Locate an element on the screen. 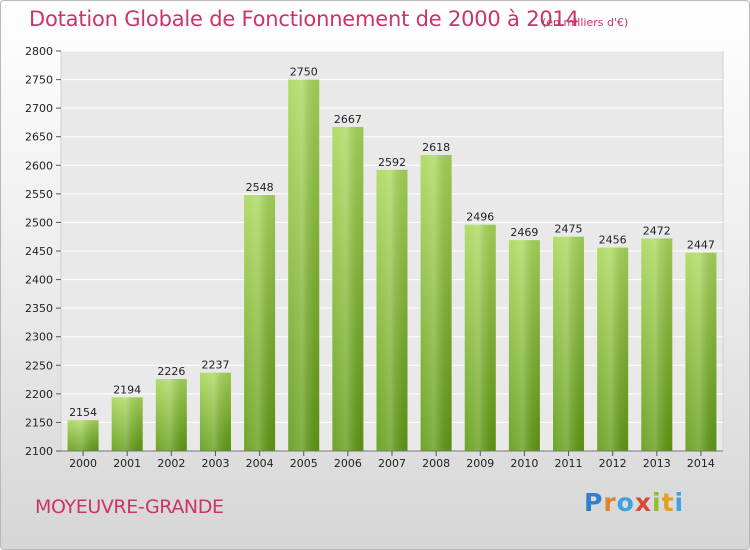 The image size is (750, 550). x-tick-label: 2012 is located at coordinates (613, 463).